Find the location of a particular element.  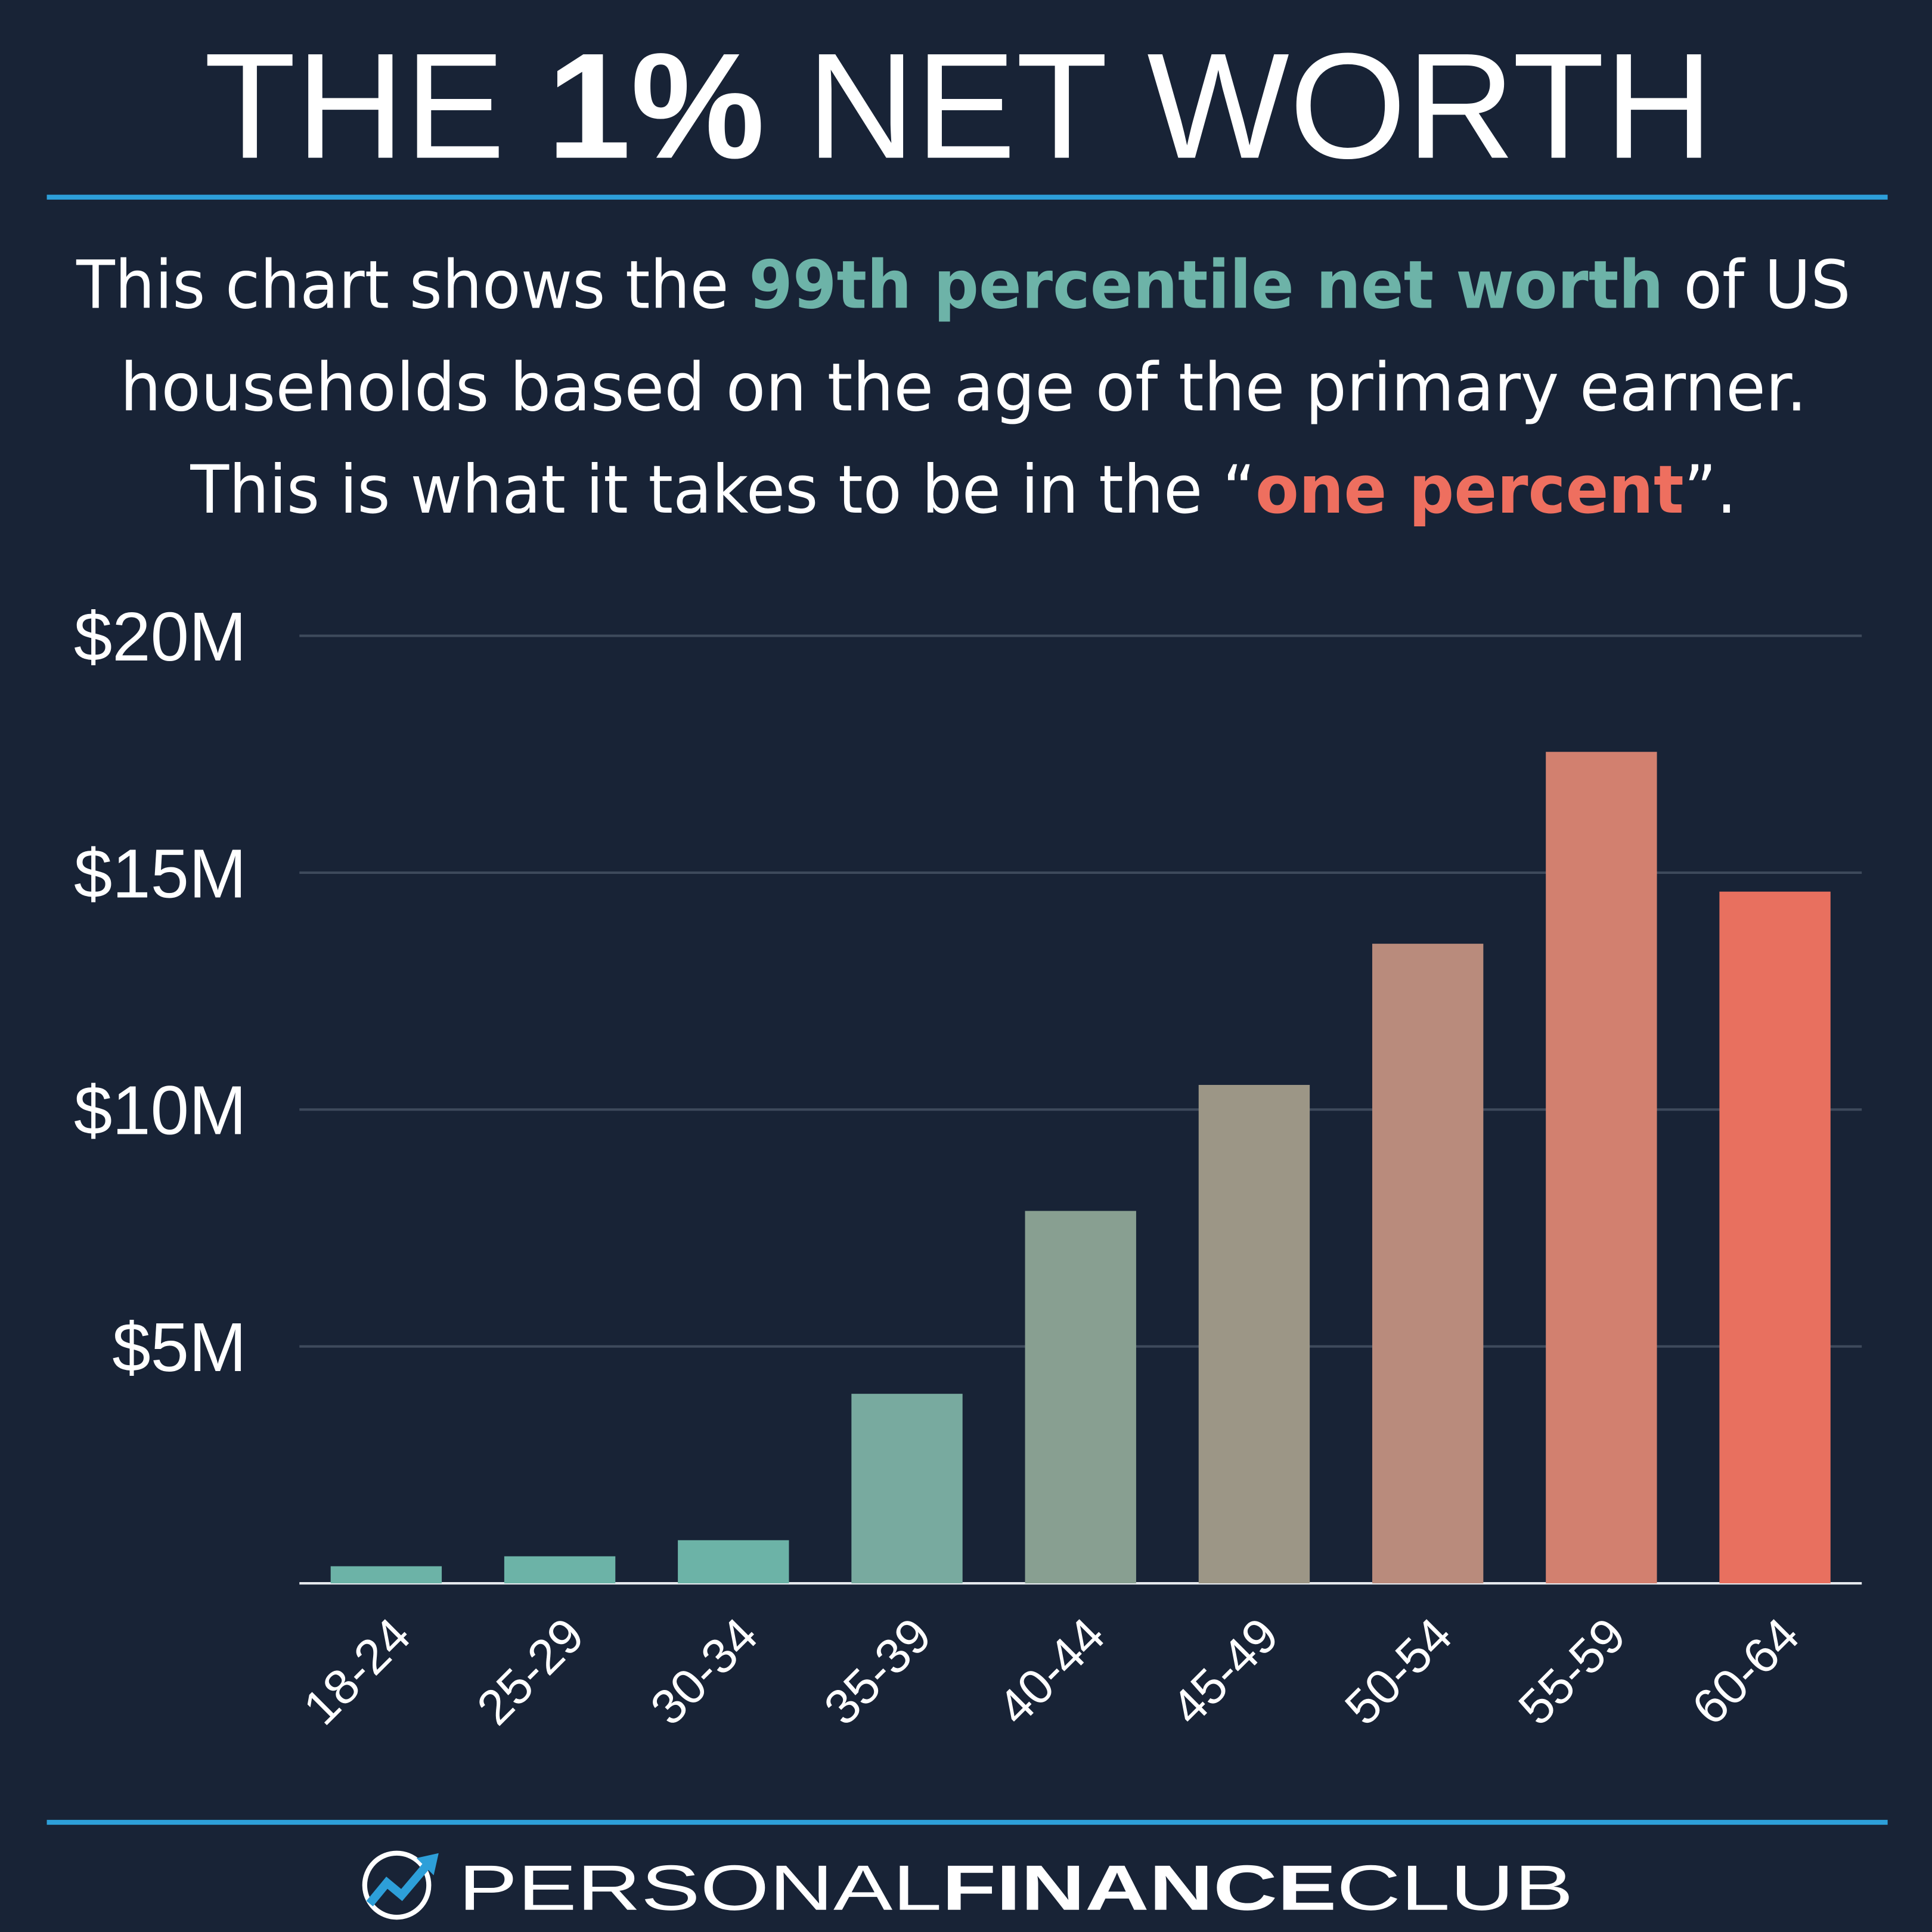

subtitle-part: ”. is located at coordinates (1710, 490).